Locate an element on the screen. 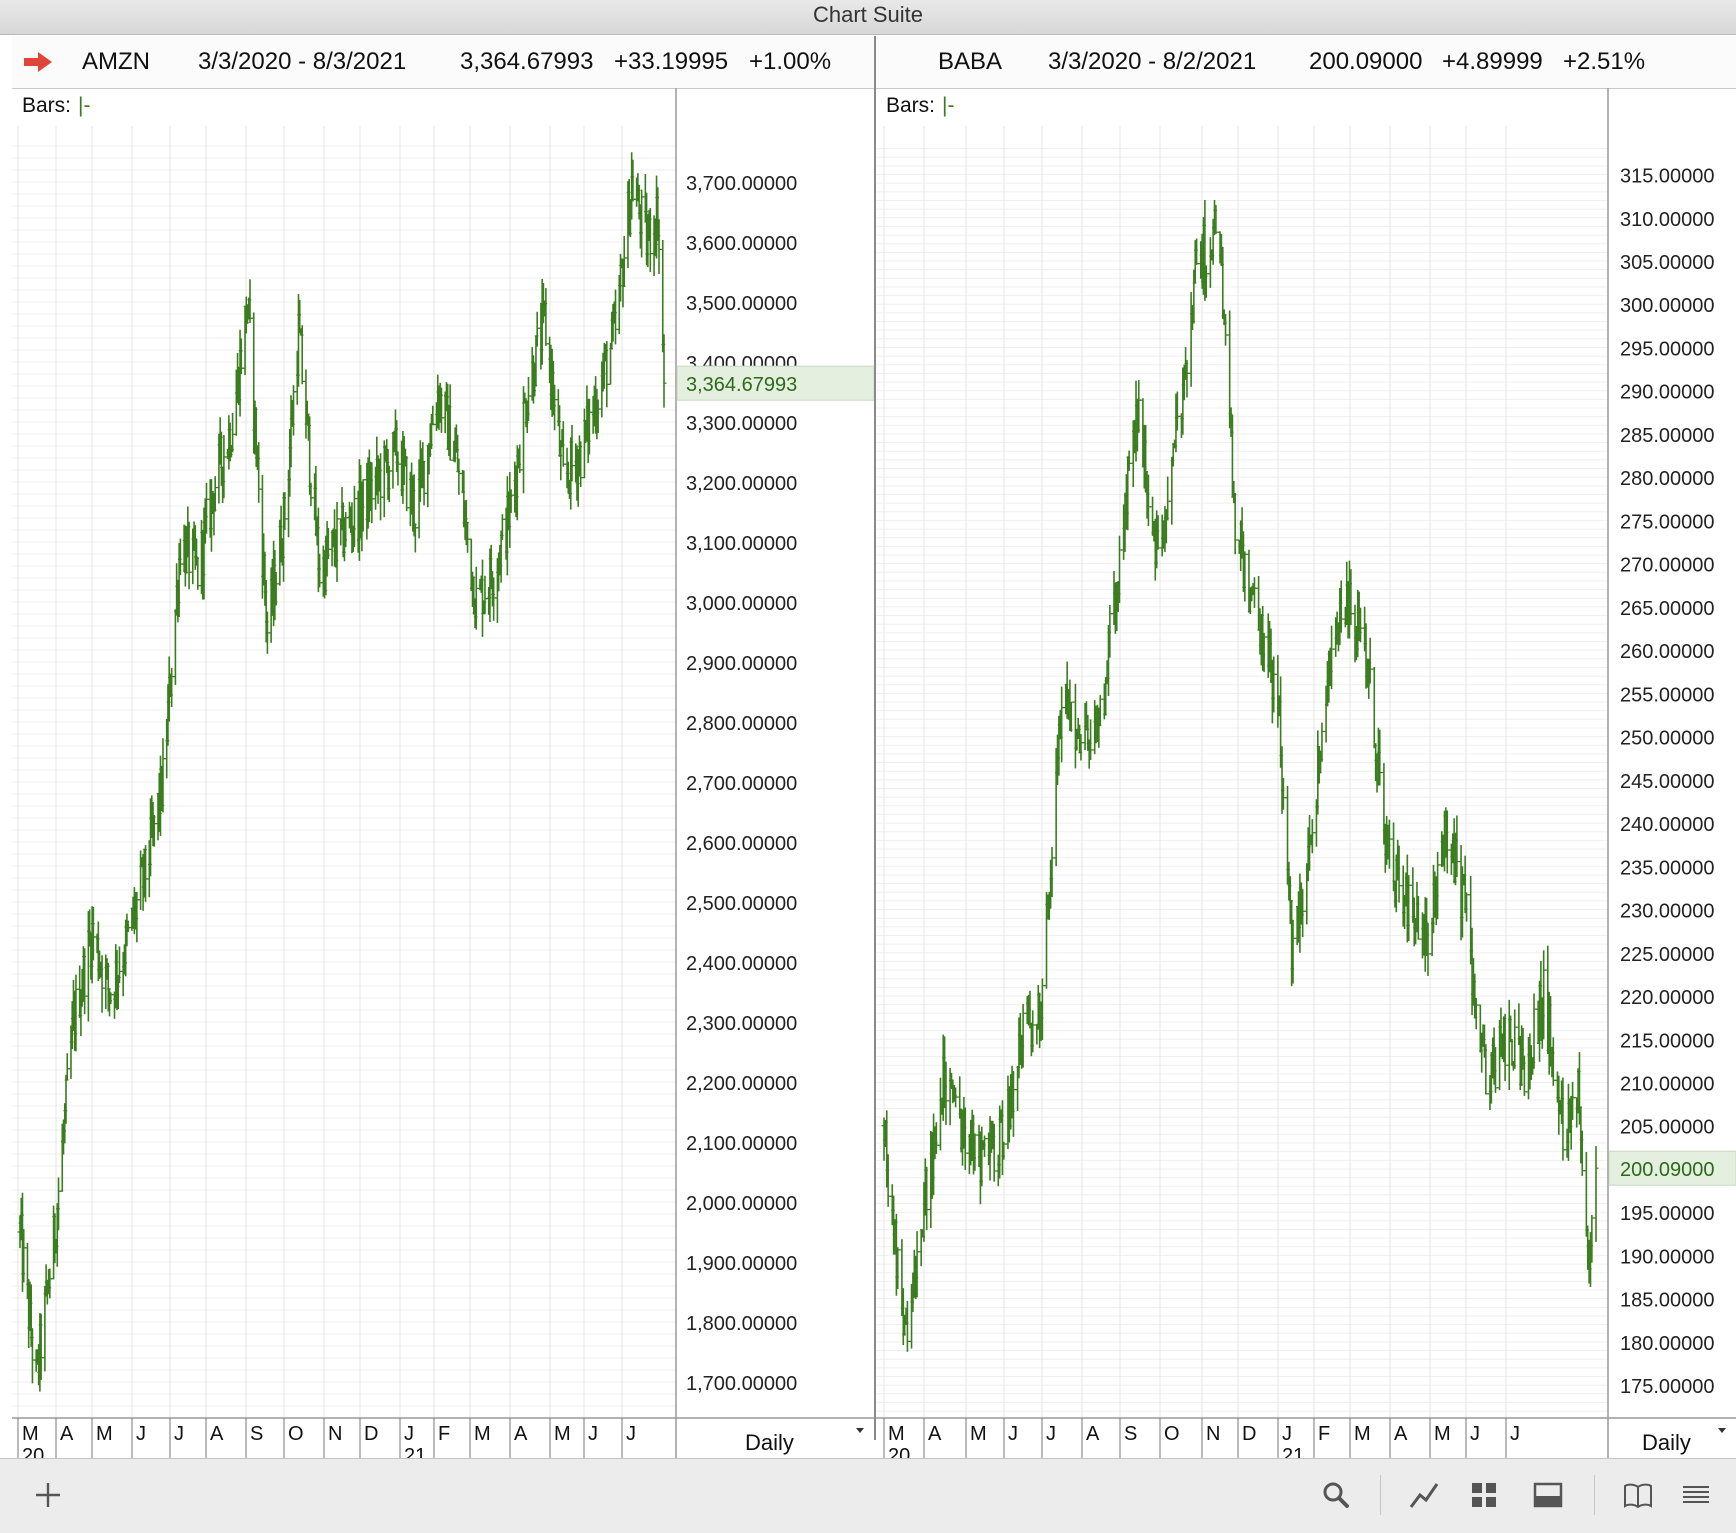 The width and height of the screenshot is (1736, 1533). month-label: F is located at coordinates (1324, 1434).